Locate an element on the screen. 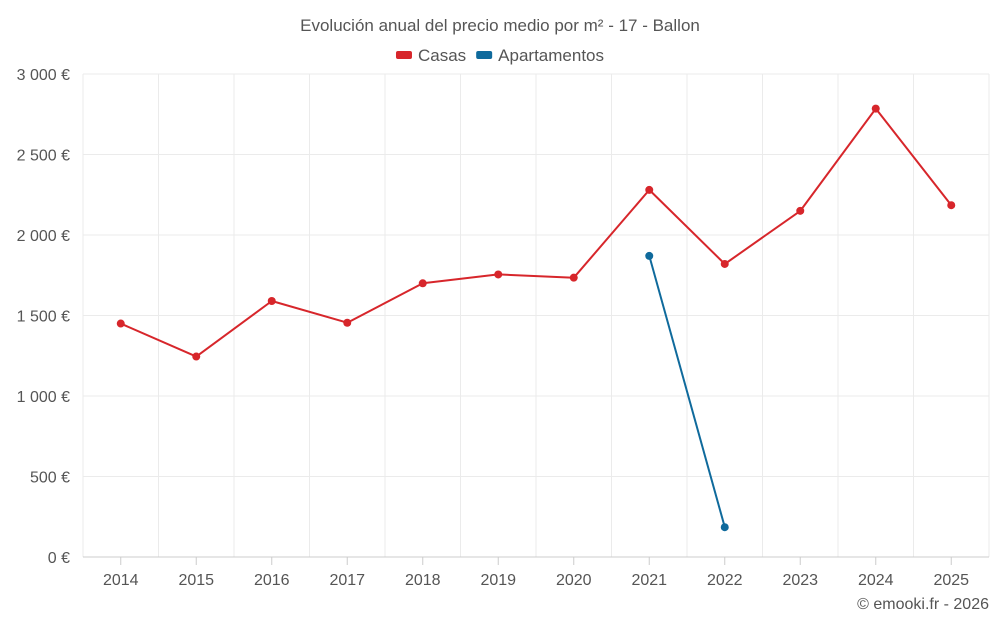 This screenshot has width=1000, height=625. x-tick-label: 2021 is located at coordinates (649, 580).